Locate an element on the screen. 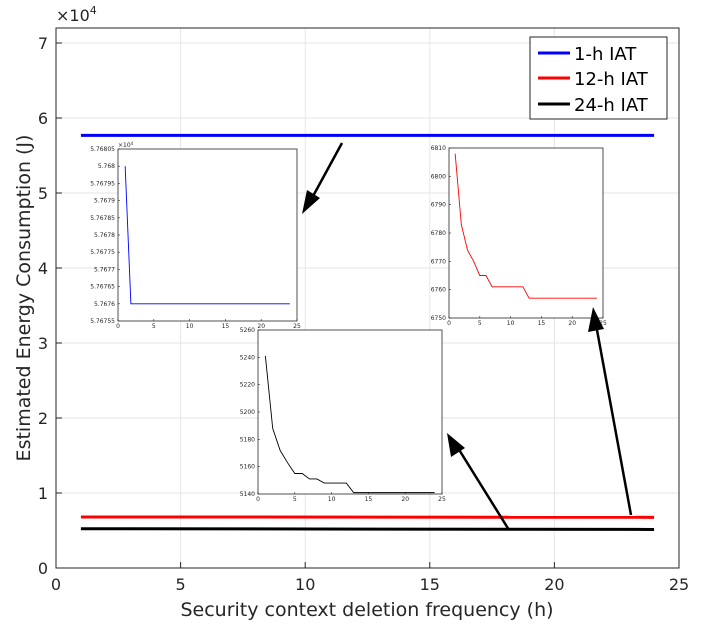  inset-1: 0 5 10 15 20 25 6750 6760 6770 6780 6790 6800 6810 is located at coordinates (519, 236).